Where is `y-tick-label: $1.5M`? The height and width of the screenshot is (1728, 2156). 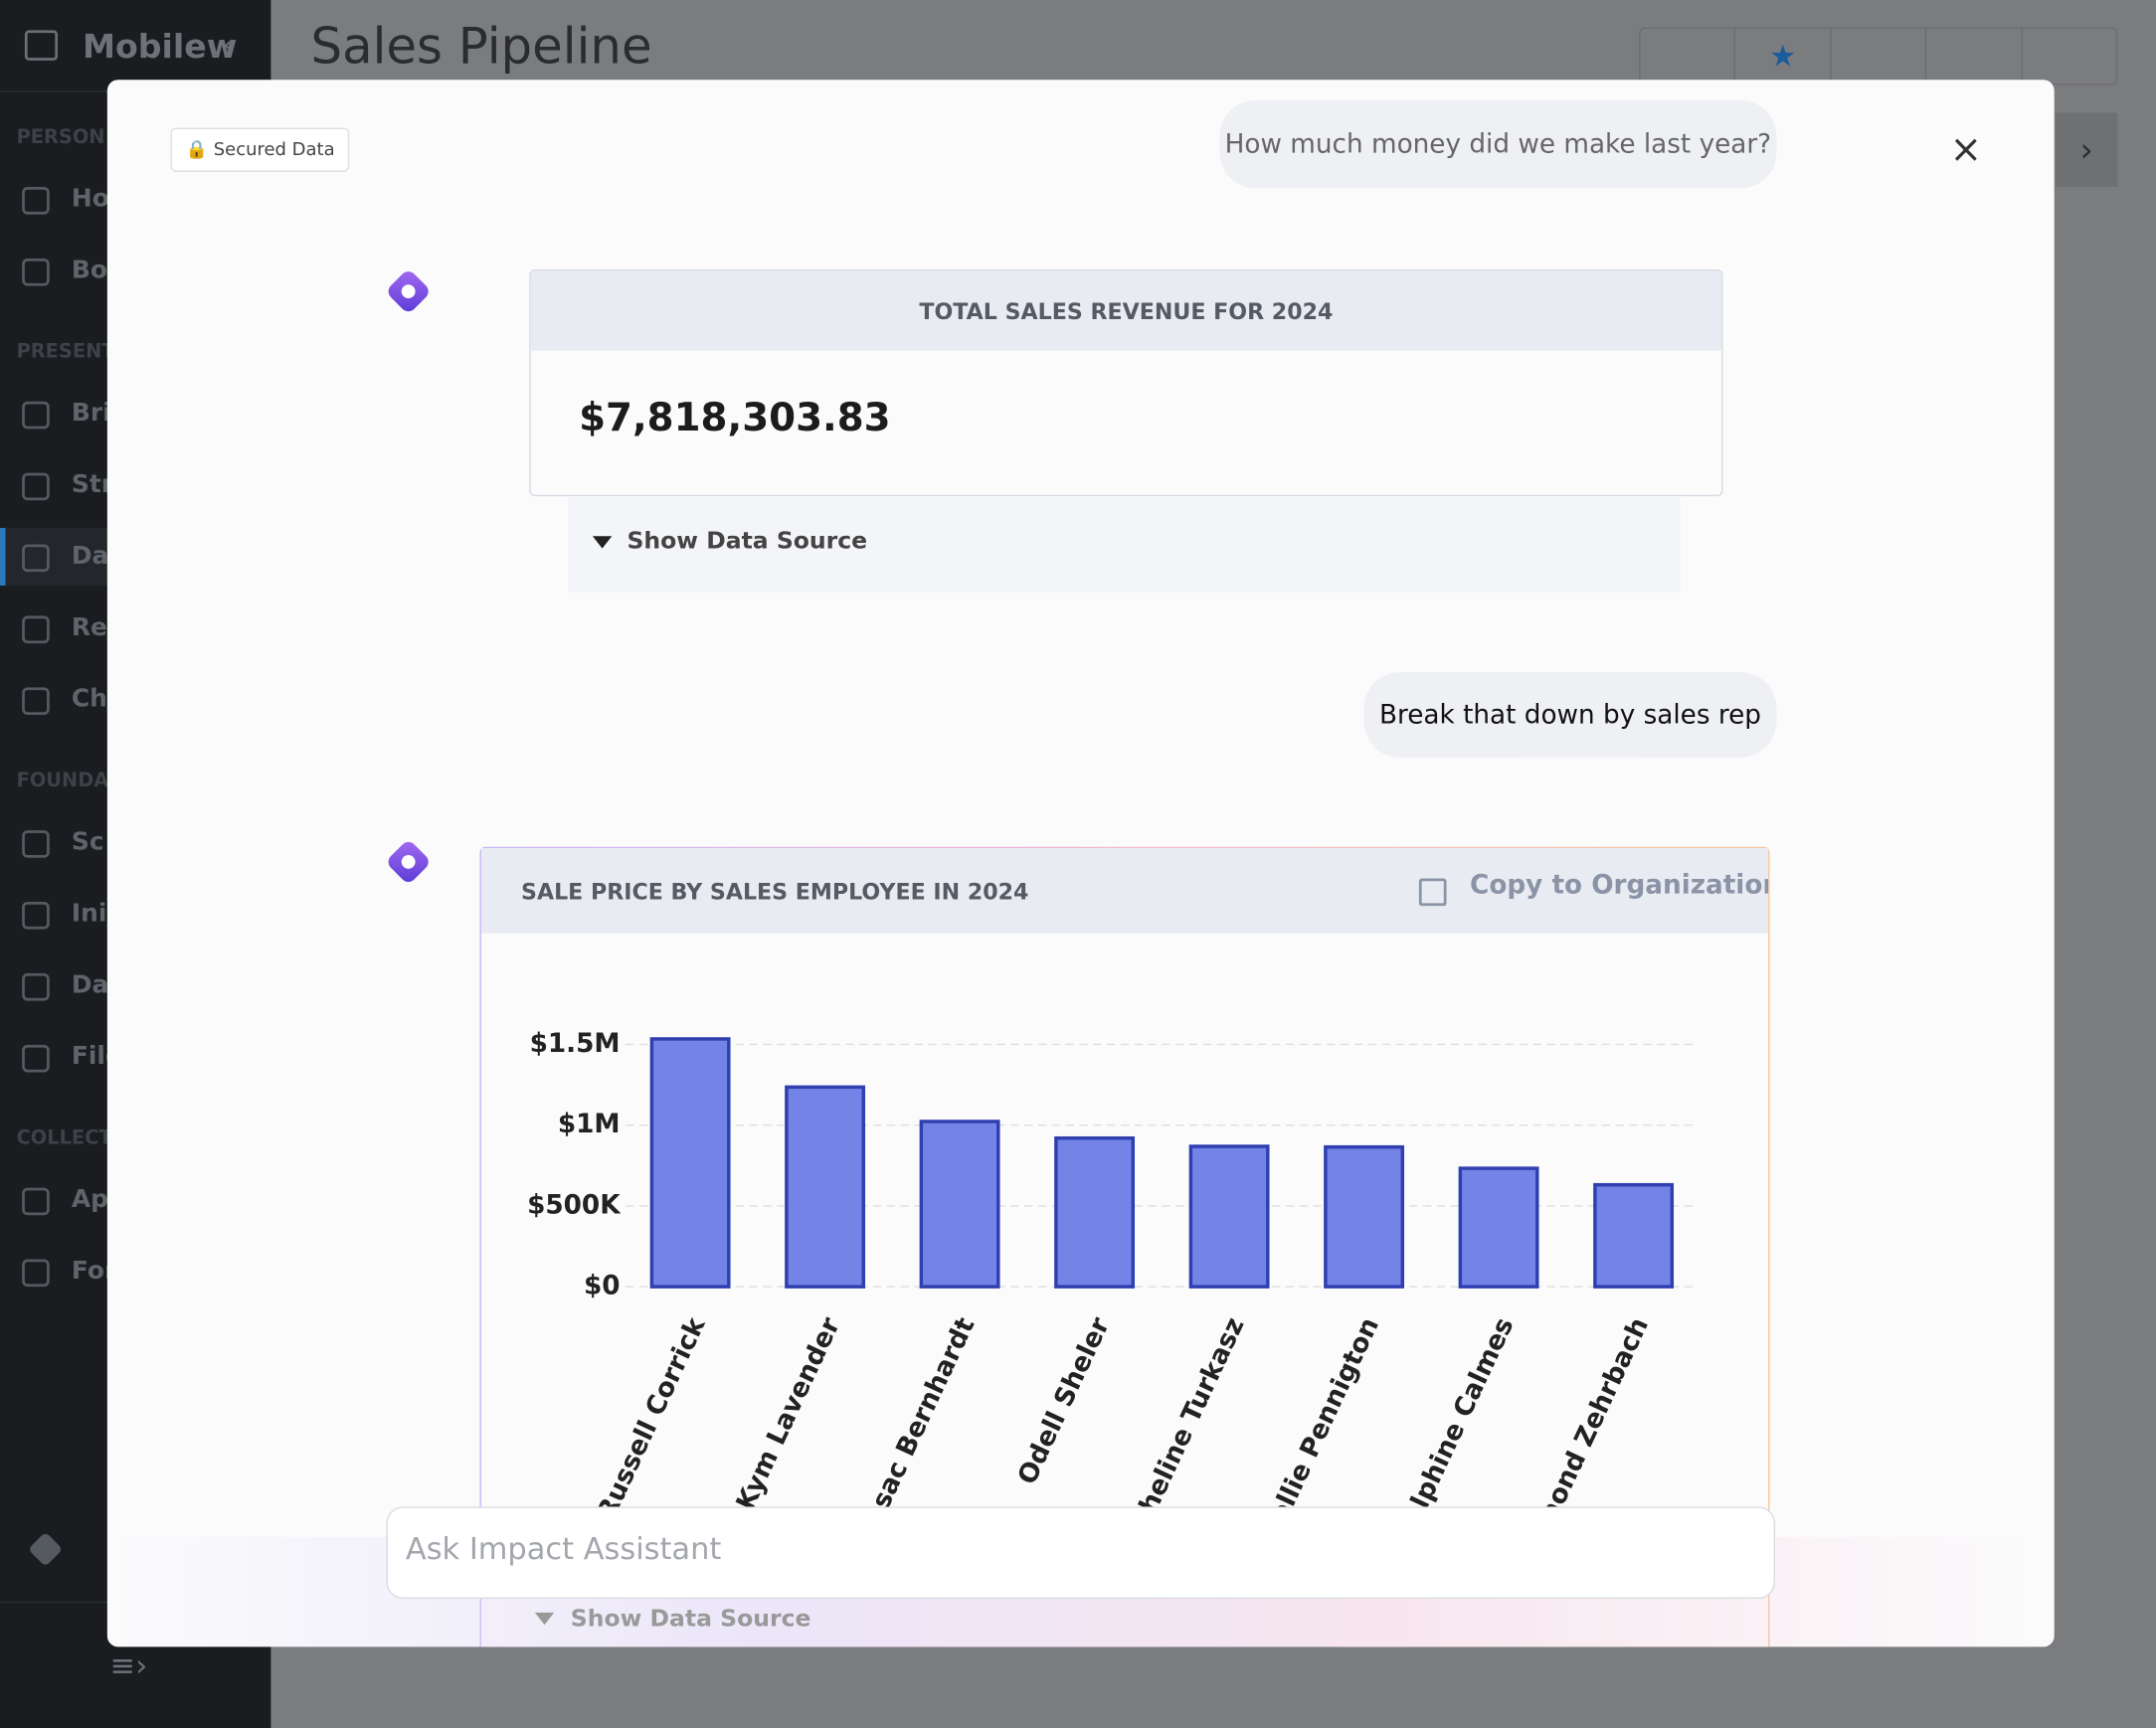
y-tick-label: $1.5M is located at coordinates (575, 1044).